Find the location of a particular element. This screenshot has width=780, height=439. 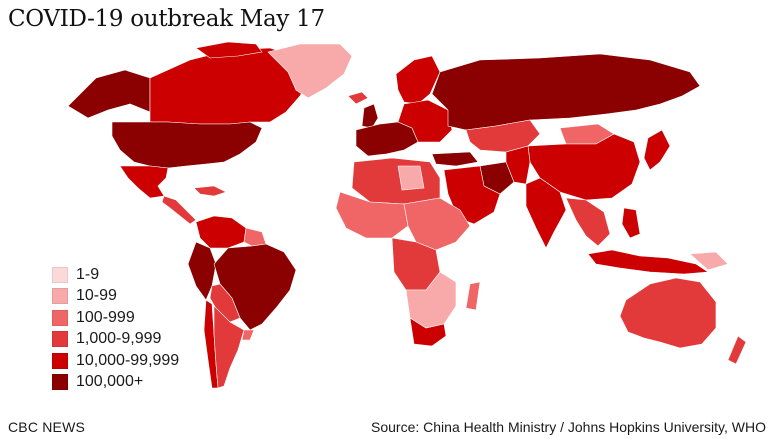

region-east-africa is located at coordinates (437, 224).